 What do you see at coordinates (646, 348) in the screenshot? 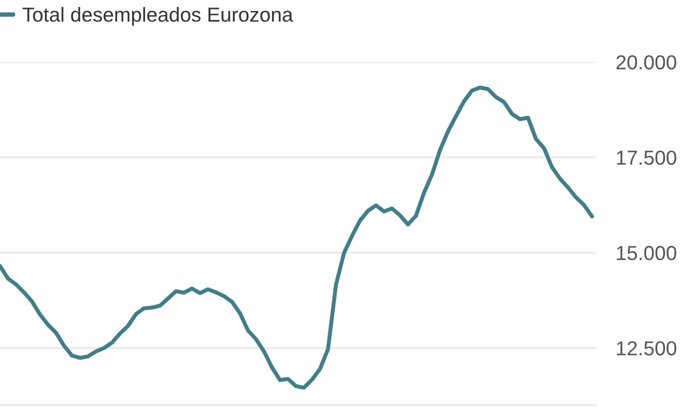
I see `y-tick-label: 12.500` at bounding box center [646, 348].